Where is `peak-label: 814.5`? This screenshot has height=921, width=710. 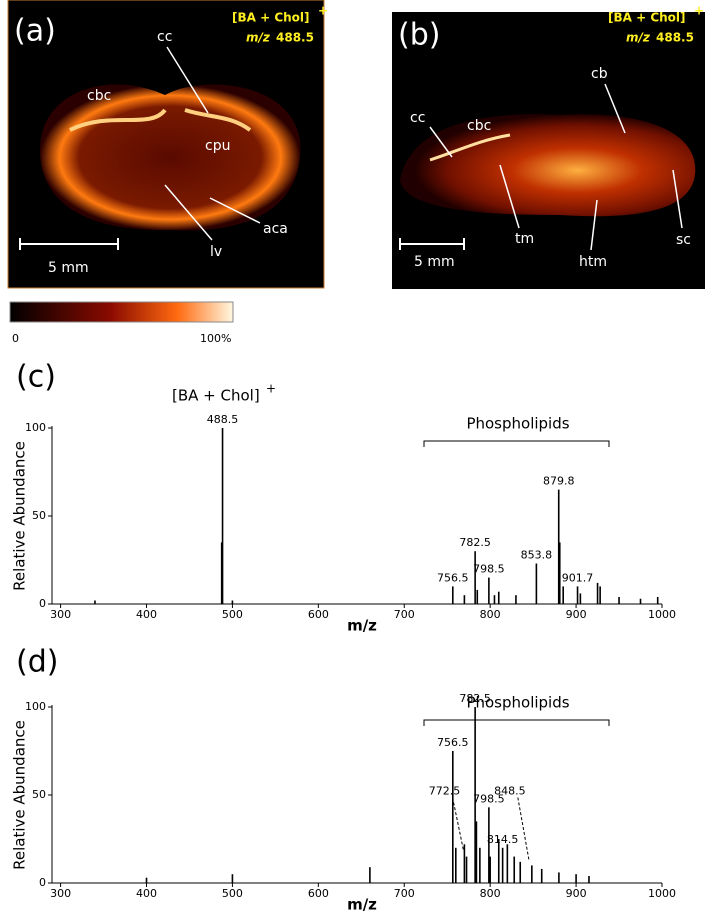 peak-label: 814.5 is located at coordinates (503, 839).